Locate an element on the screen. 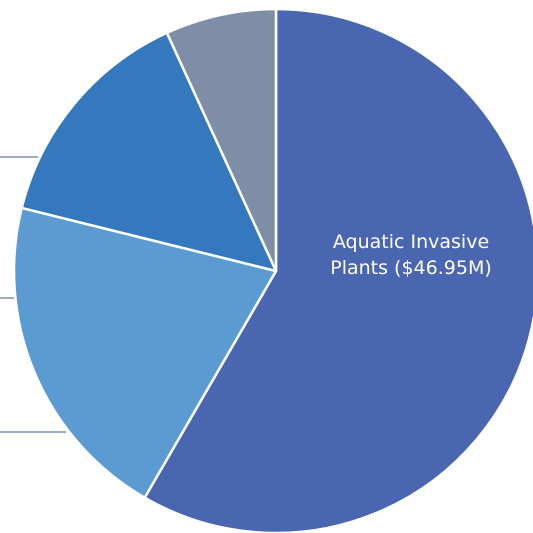 This screenshot has height=533, width=533. slice-label-line: Plants ($46.95M) is located at coordinates (411, 268).